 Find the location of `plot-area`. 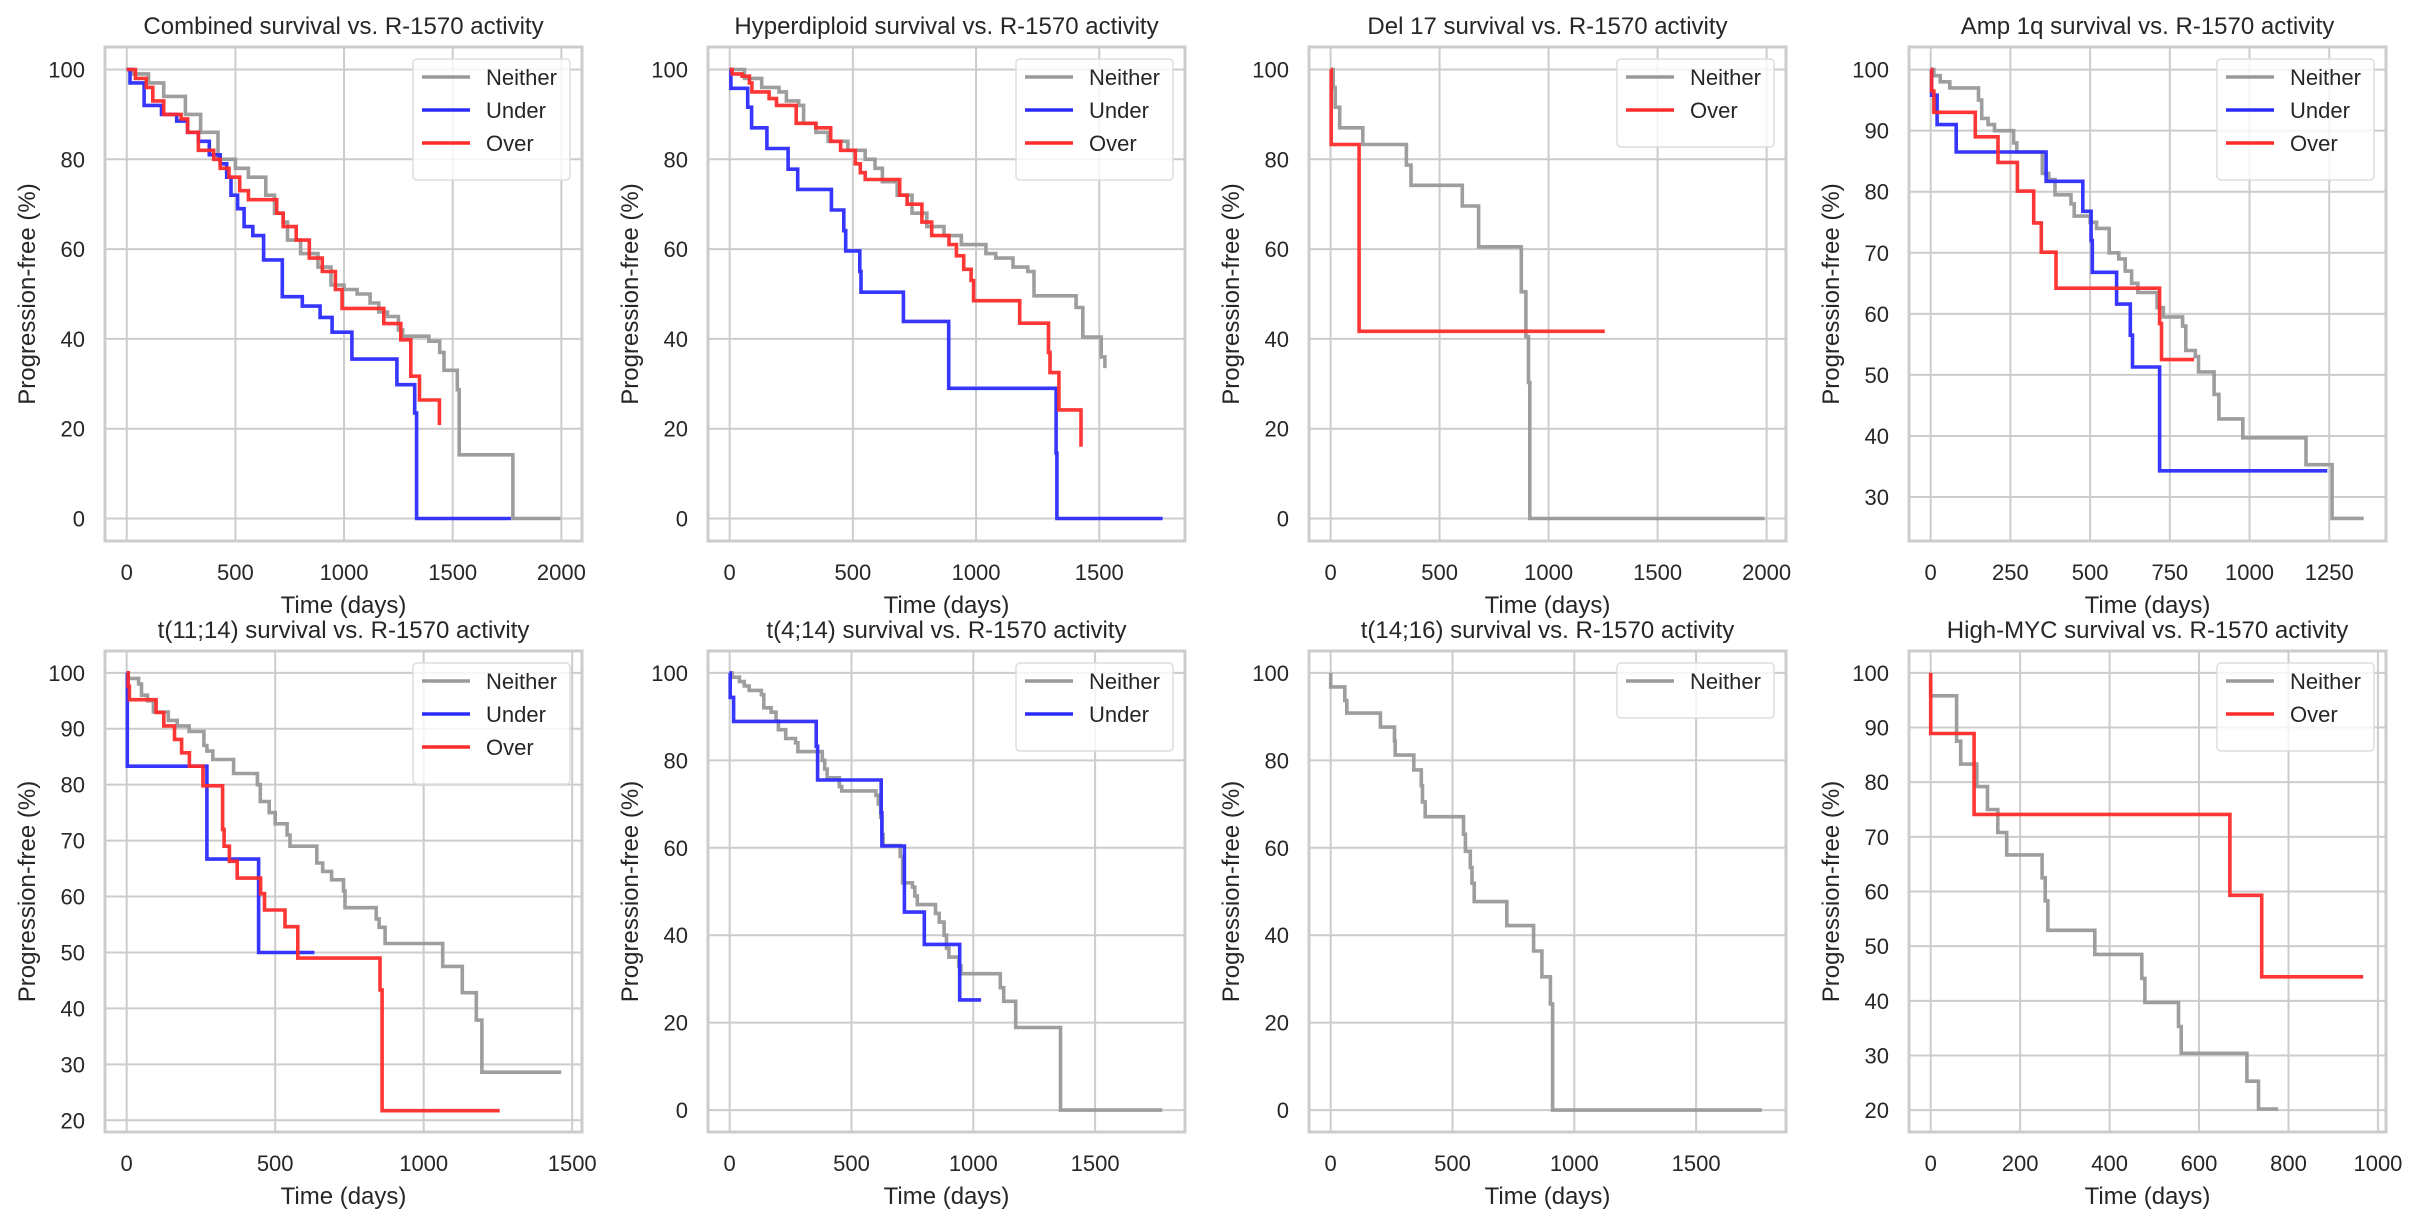

plot-area is located at coordinates (1547, 891).